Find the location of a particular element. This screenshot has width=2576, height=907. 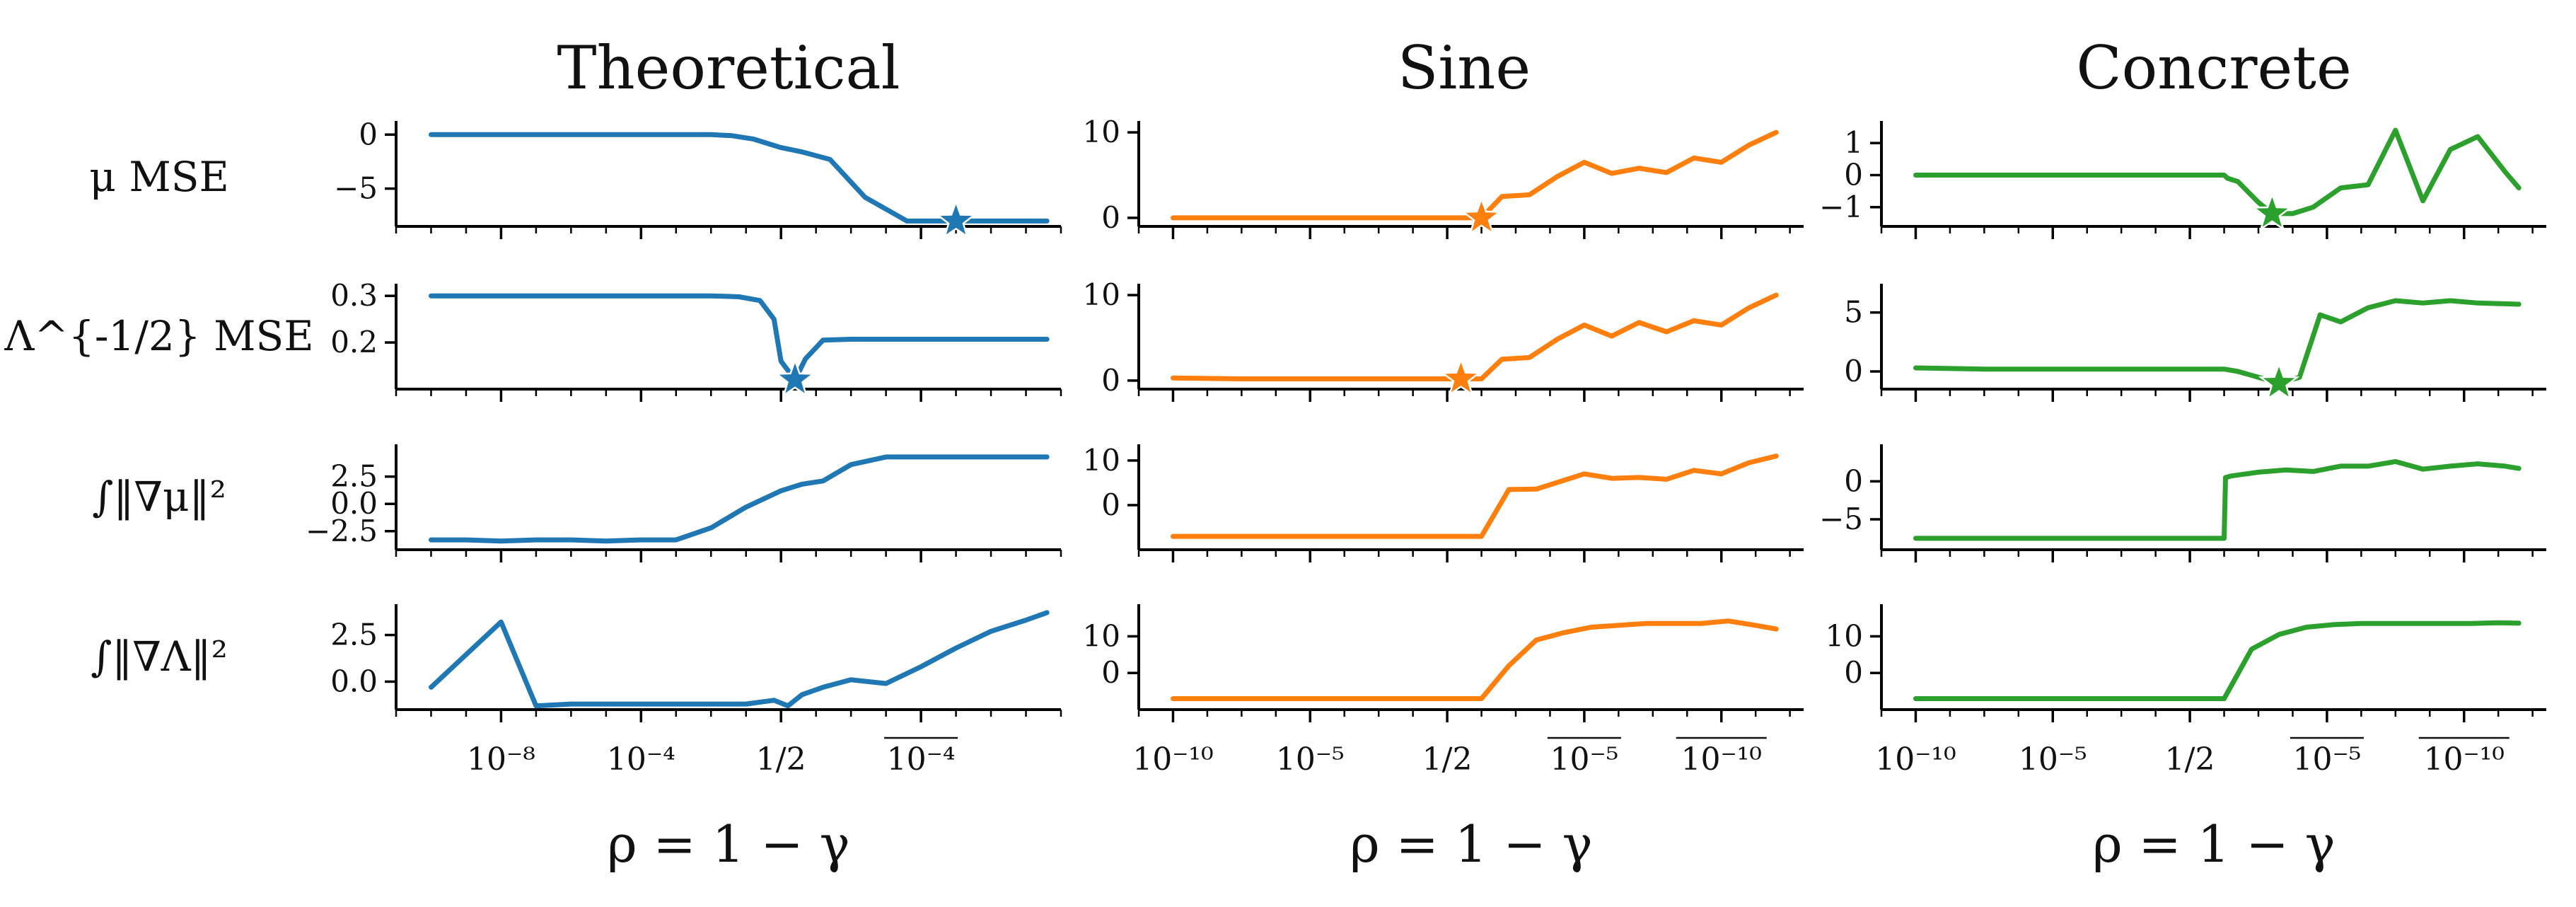

row-label-grad-lambda: ∫‖∇Λ‖² is located at coordinates (159, 656).